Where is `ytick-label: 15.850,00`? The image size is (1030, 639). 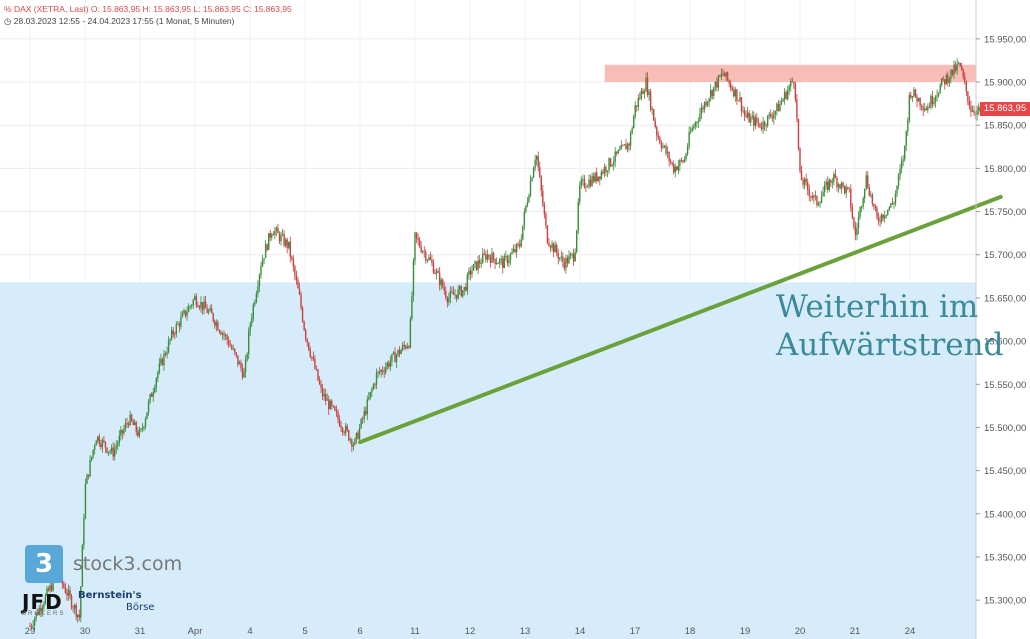
ytick-label: 15.850,00 is located at coordinates (1005, 126).